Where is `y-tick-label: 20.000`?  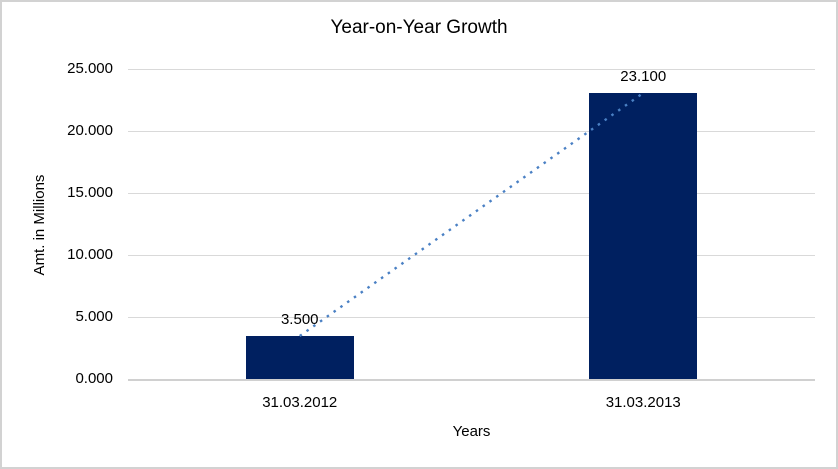
y-tick-label: 20.000 is located at coordinates (90, 130).